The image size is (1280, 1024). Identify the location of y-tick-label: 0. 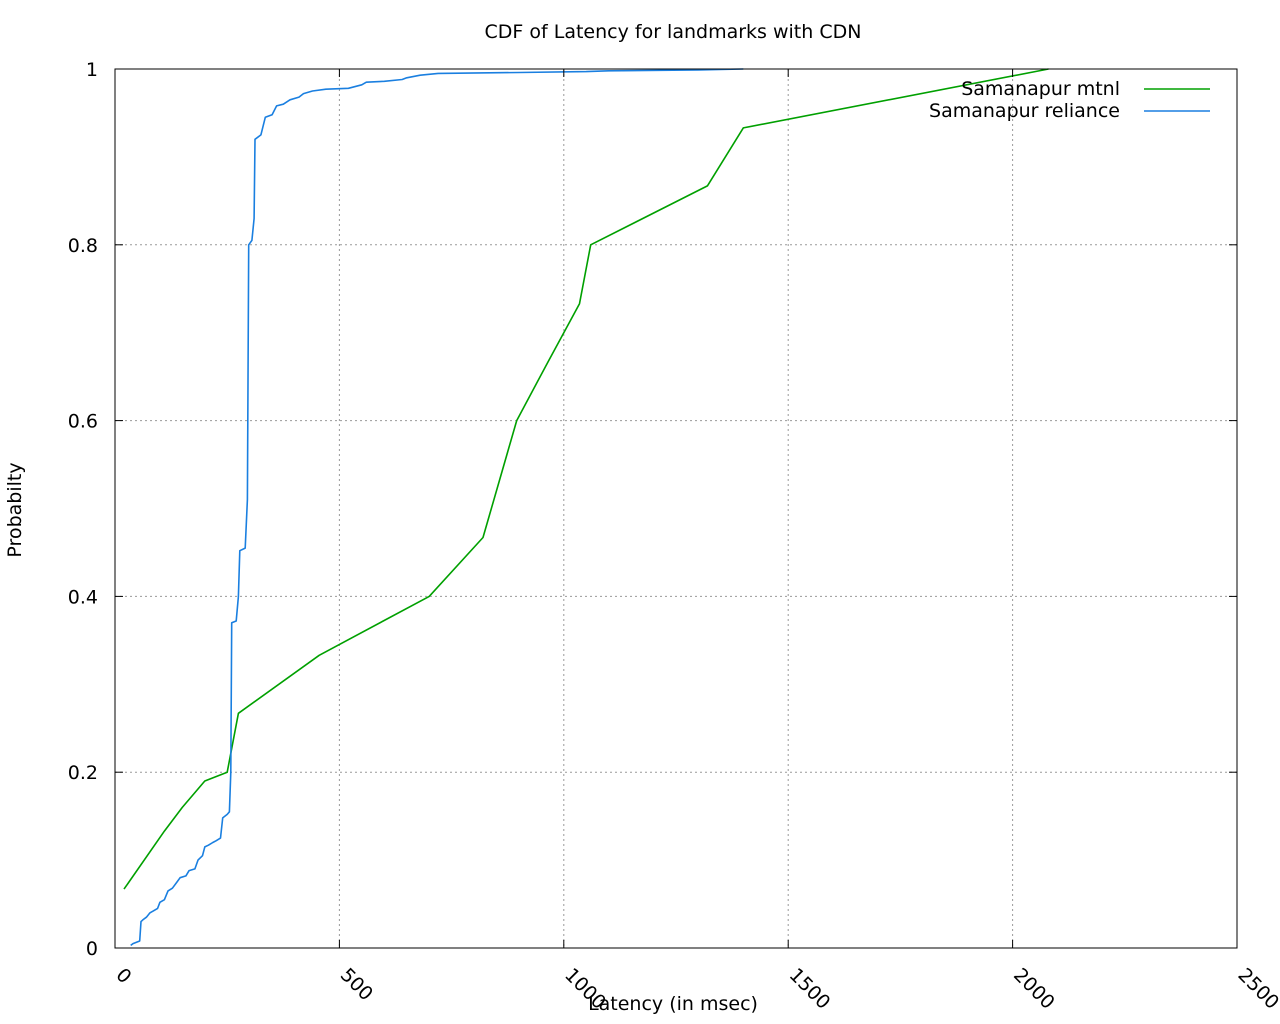
(92, 949).